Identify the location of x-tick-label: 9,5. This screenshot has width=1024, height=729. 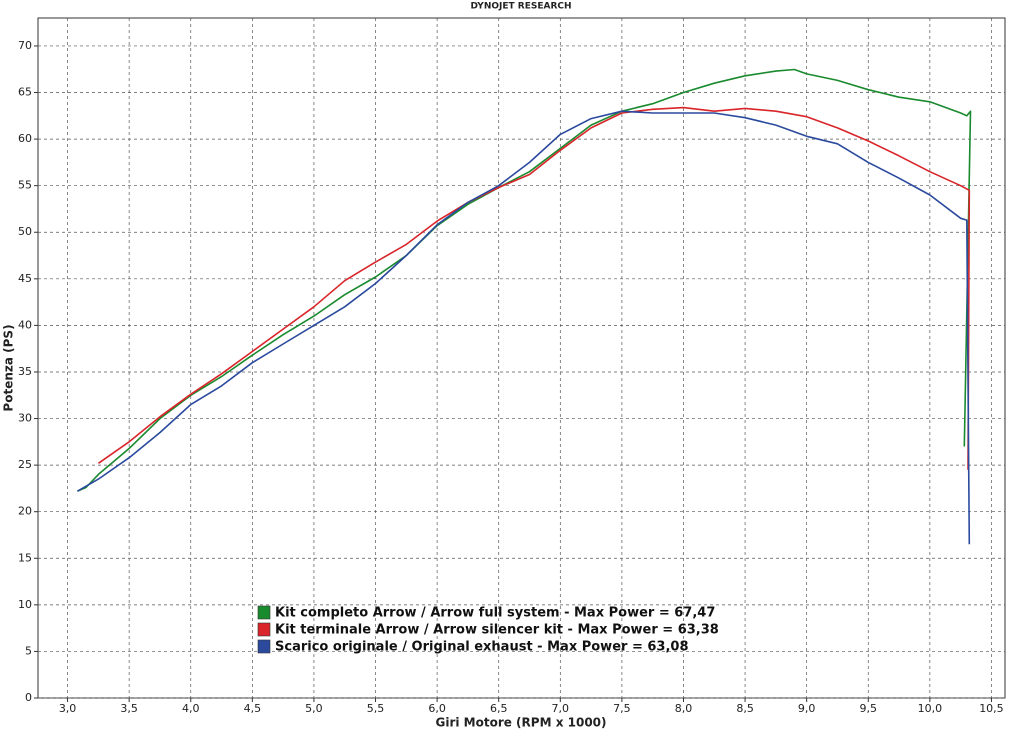
(869, 708).